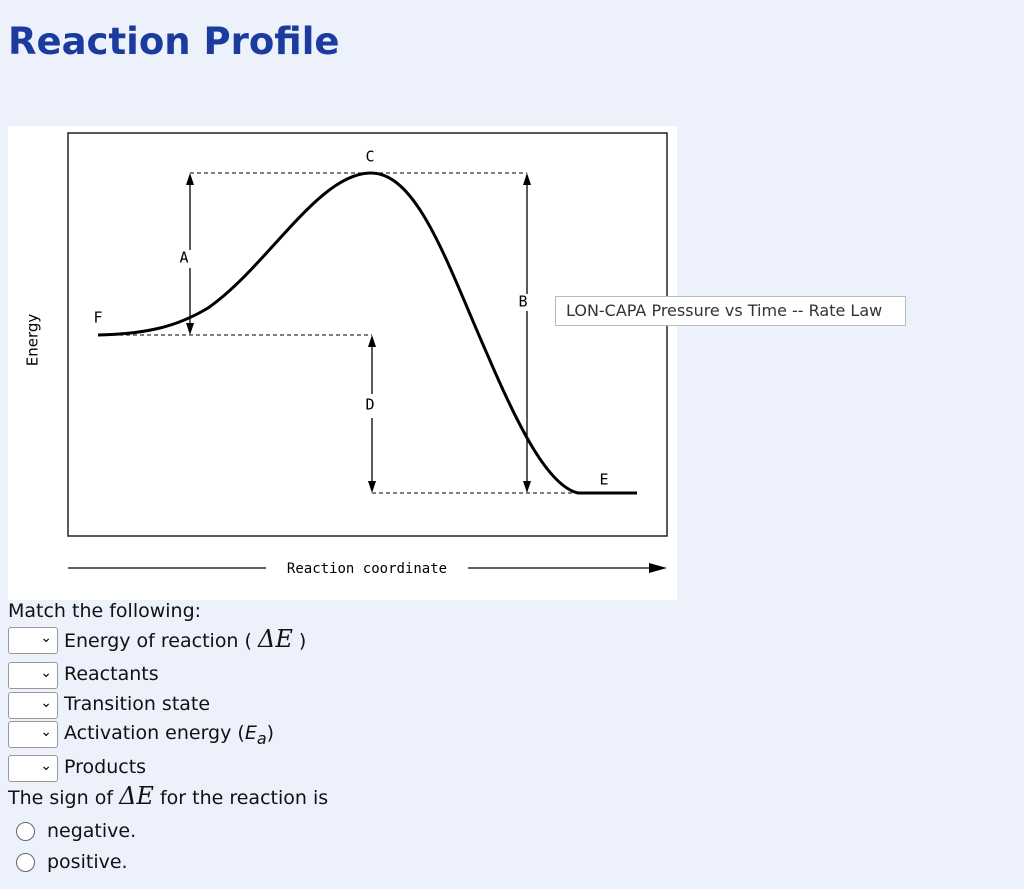  Describe the element at coordinates (367, 569) in the screenshot. I see `x-axis-label: Reaction coordinate` at that location.